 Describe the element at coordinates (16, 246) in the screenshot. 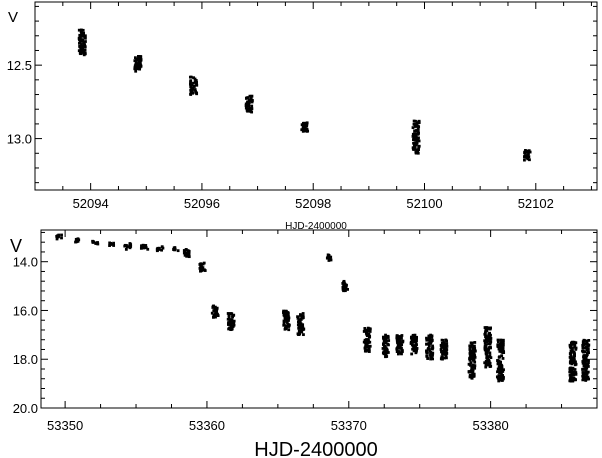

I see `y-axis-label: V` at that location.